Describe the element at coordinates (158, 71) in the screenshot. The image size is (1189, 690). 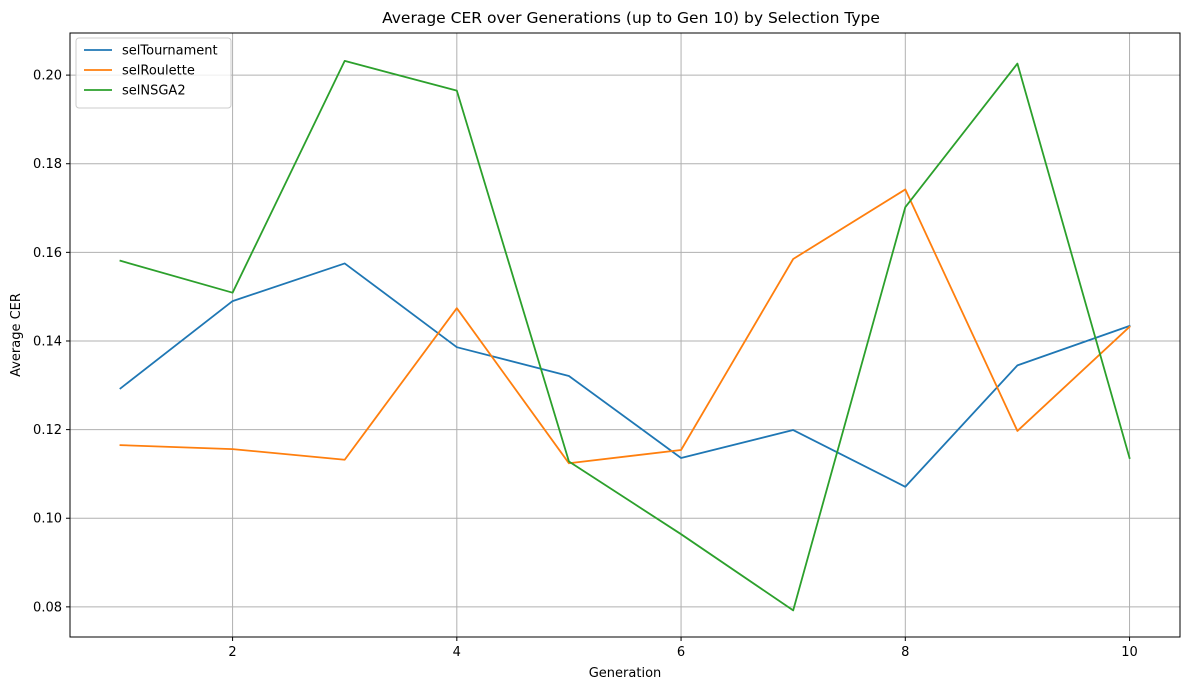
I see `legend-label-selRoulette: selRoulette` at that location.